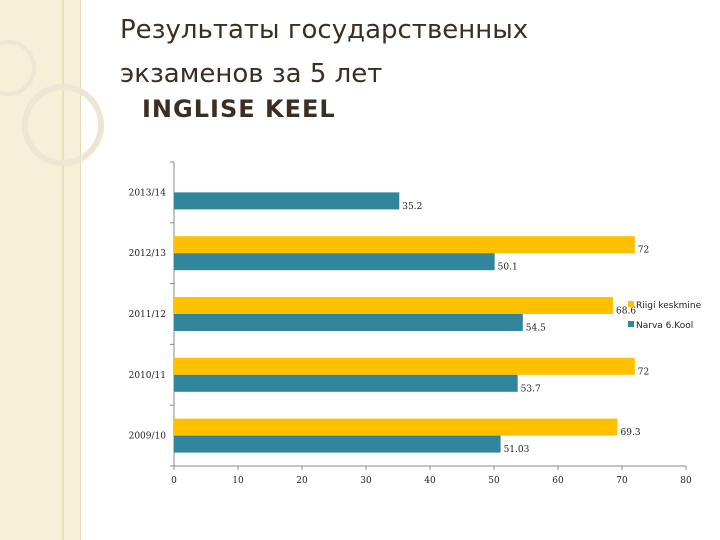 Image resolution: width=720 pixels, height=540 pixels. Describe the element at coordinates (63, 270) in the screenshot. I see `side-decoration-line` at that location.